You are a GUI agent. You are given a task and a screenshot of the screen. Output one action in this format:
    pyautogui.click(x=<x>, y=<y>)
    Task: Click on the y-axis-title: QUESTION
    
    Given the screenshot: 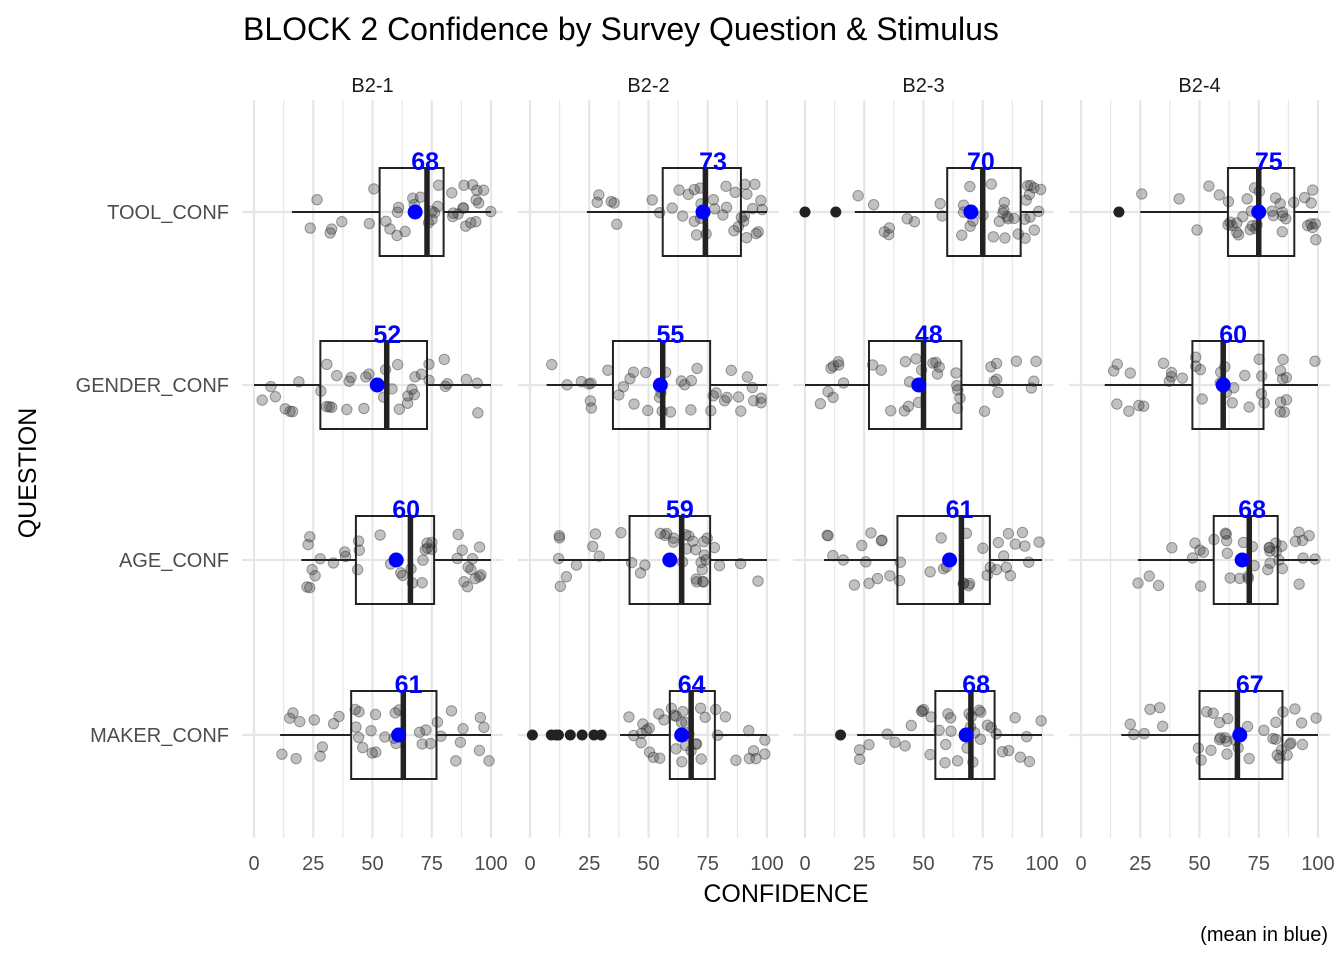 What is the action you would take?
    pyautogui.click(x=28, y=473)
    